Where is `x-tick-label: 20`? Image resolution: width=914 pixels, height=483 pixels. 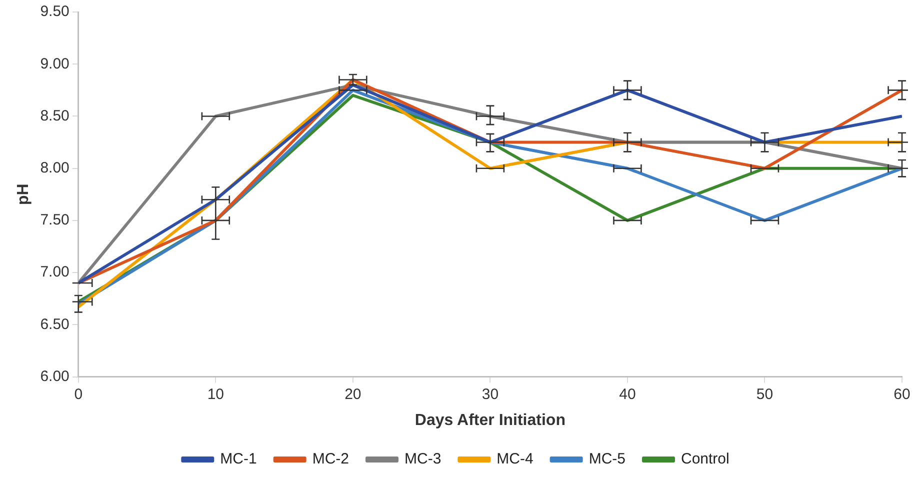
x-tick-label: 20 is located at coordinates (353, 394).